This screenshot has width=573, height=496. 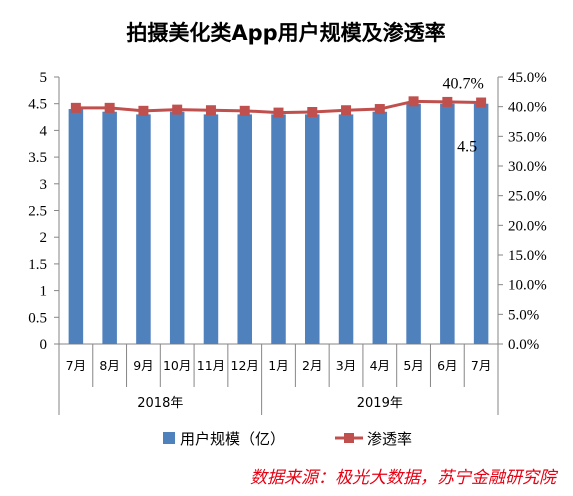 I want to click on y-left-tick-label: 2.5, so click(x=37, y=212).